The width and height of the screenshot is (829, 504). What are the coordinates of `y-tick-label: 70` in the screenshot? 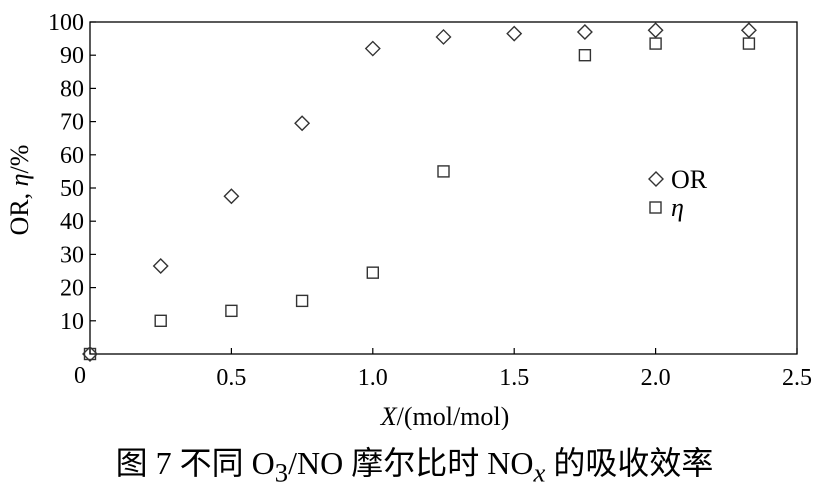 It's located at (72, 123).